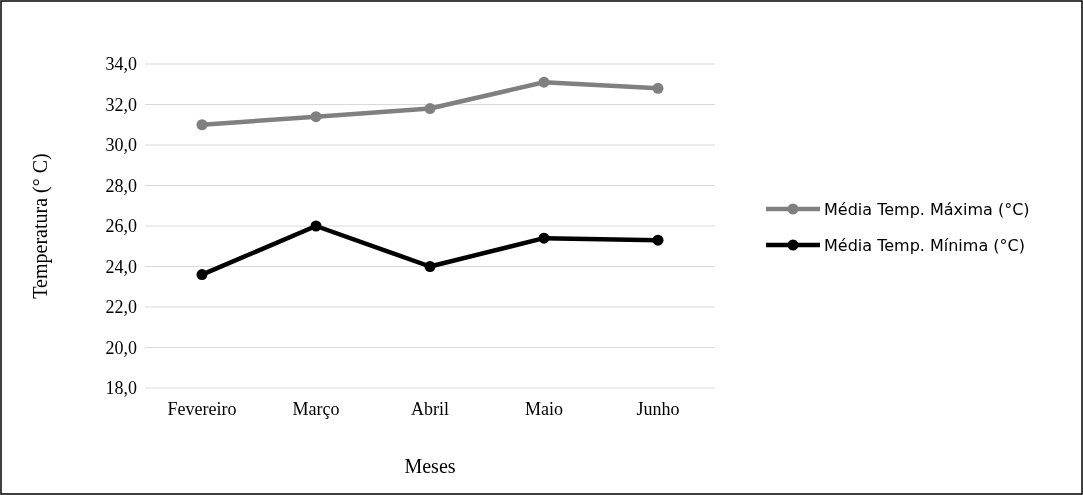 The height and width of the screenshot is (495, 1083). Describe the element at coordinates (121, 226) in the screenshot. I see `y-tick-label: 26,0` at that location.